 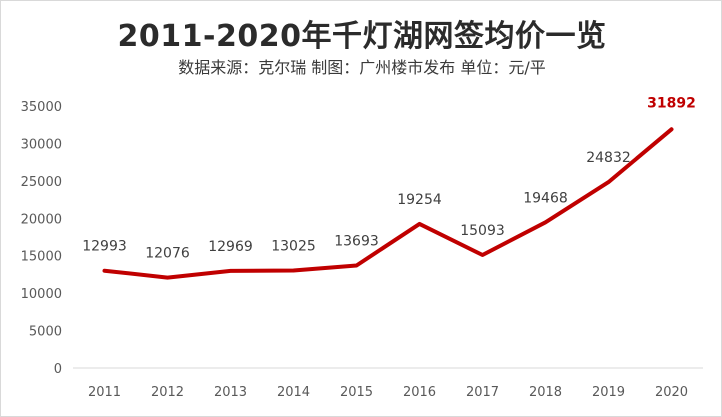 I want to click on y-tick-label: 5000, so click(x=45, y=332).